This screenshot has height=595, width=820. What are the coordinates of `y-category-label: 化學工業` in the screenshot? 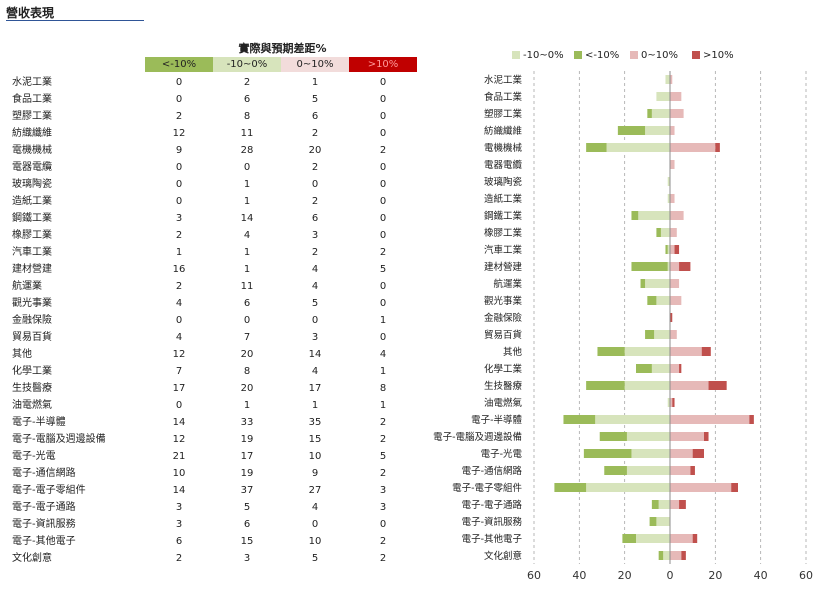 It's located at (503, 369).